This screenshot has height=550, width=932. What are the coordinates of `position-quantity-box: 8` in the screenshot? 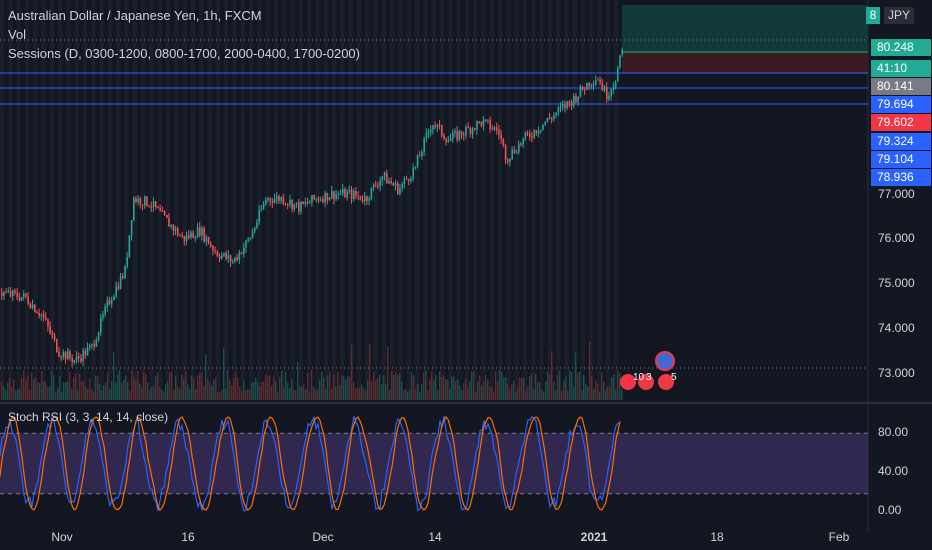 It's located at (873, 15).